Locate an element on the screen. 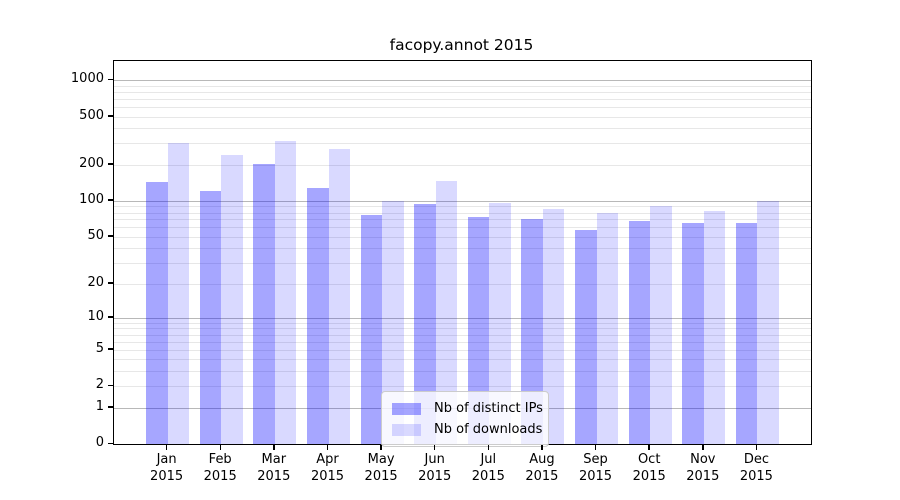 Image resolution: width=900 pixels, height=500 pixels. x-tick-mark-dec is located at coordinates (756, 447).